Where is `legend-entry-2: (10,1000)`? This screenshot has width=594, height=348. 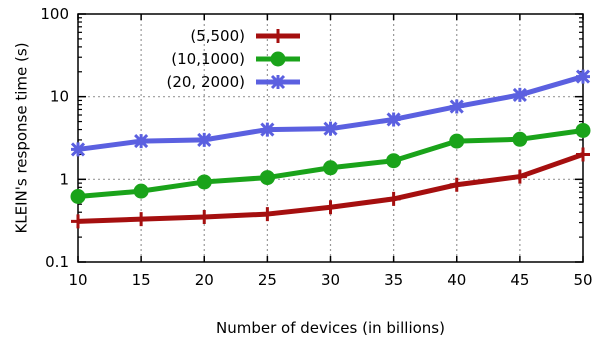 legend-entry-2: (10,1000) is located at coordinates (235, 59).